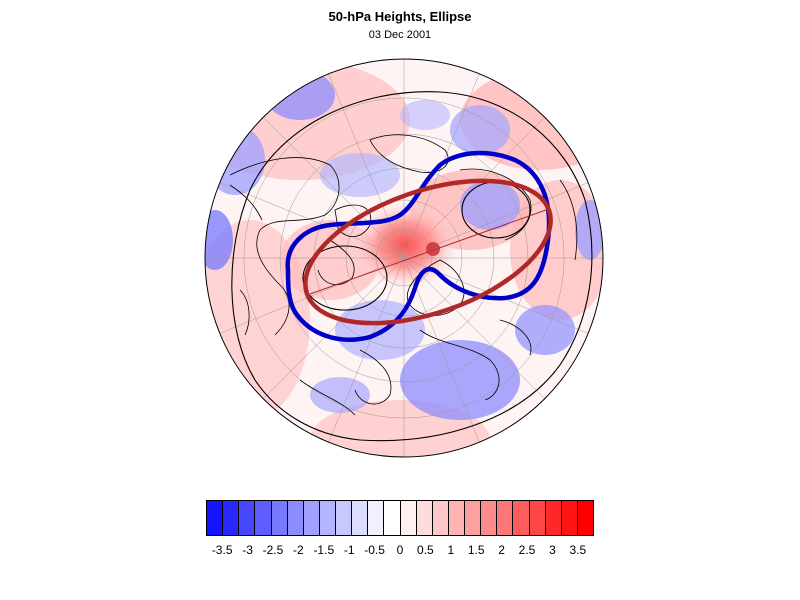  What do you see at coordinates (451, 550) in the screenshot?
I see `colorbar-tick-label: 1` at bounding box center [451, 550].